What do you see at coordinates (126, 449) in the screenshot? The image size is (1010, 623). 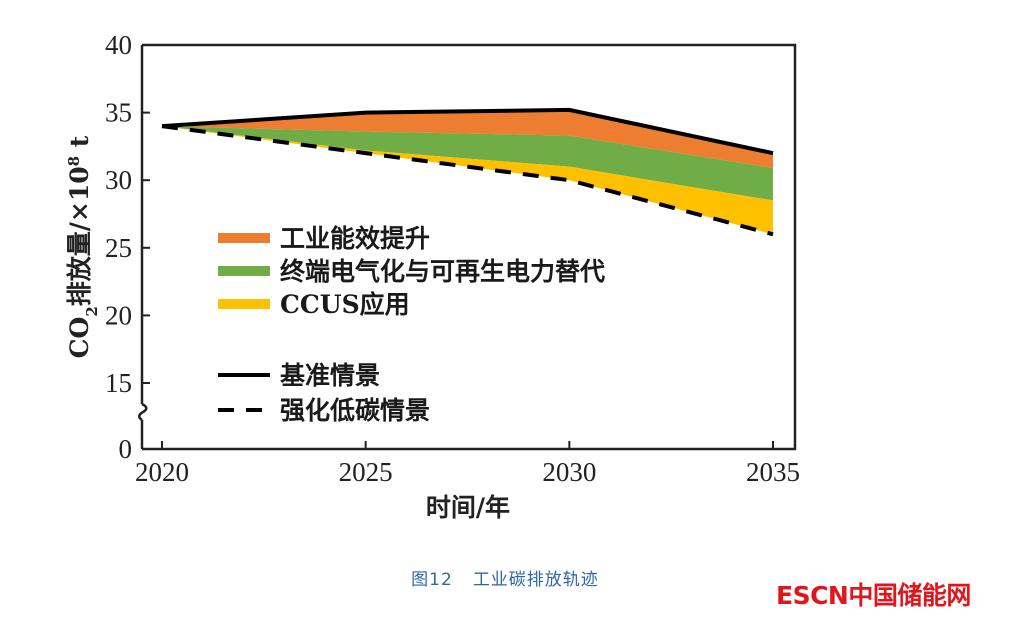 I see `y-tick-label: 0` at bounding box center [126, 449].